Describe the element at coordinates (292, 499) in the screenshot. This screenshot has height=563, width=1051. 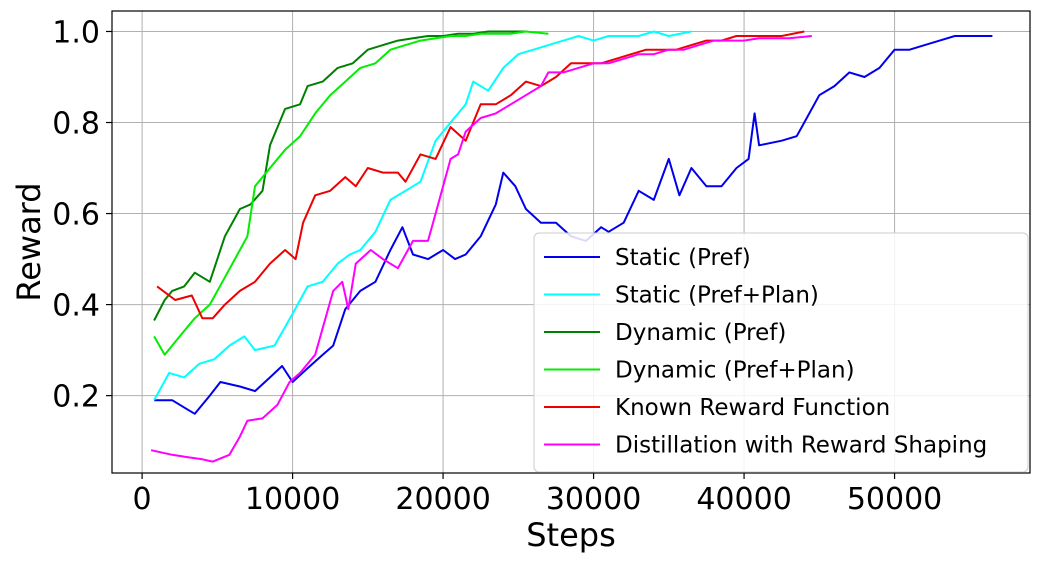
I see `x-tick-label: 10000` at that location.